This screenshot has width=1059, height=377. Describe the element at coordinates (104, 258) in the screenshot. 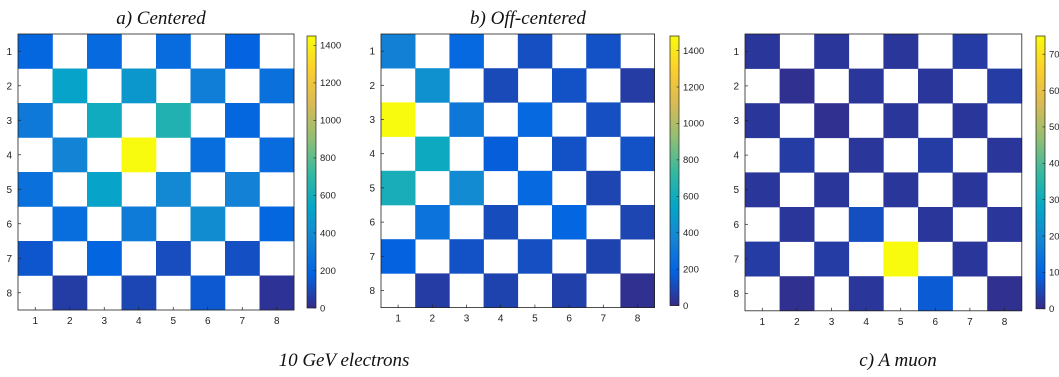

I see `heatmap-cell-r7-c3` at that location.